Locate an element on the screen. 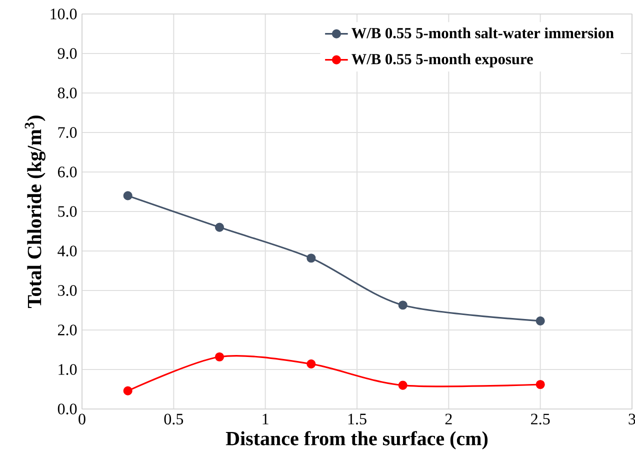 The height and width of the screenshot is (462, 635). x-tick-label: 1.5 is located at coordinates (357, 419).